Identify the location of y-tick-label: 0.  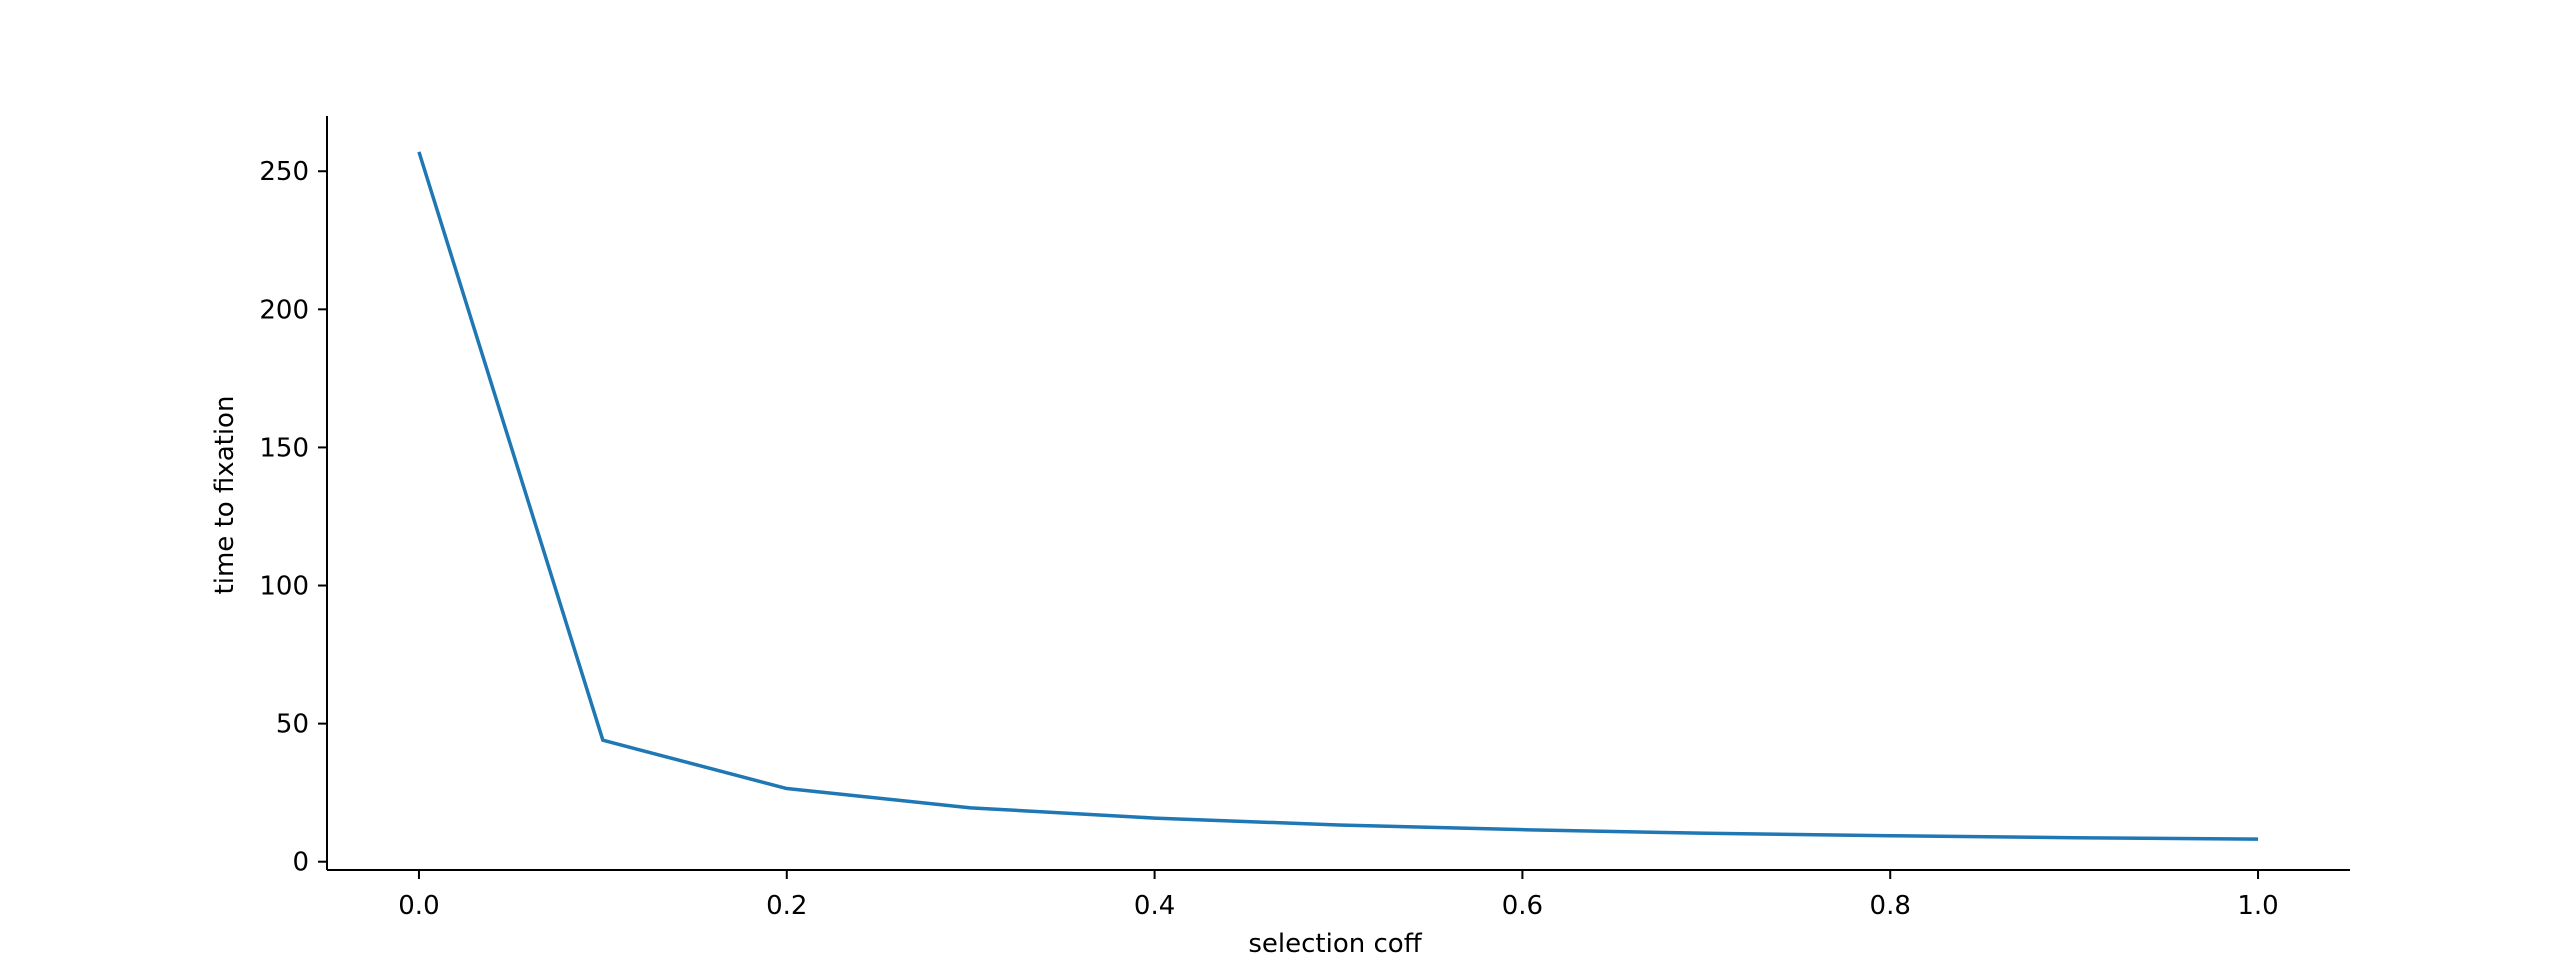
(300, 863).